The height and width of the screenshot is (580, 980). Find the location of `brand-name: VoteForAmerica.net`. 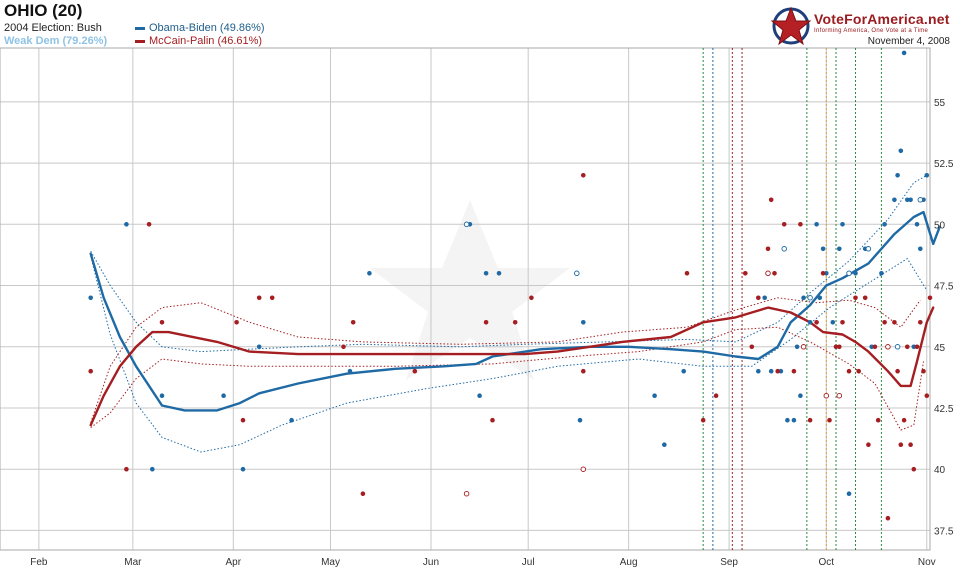

brand-name: VoteForAmerica.net is located at coordinates (882, 19).